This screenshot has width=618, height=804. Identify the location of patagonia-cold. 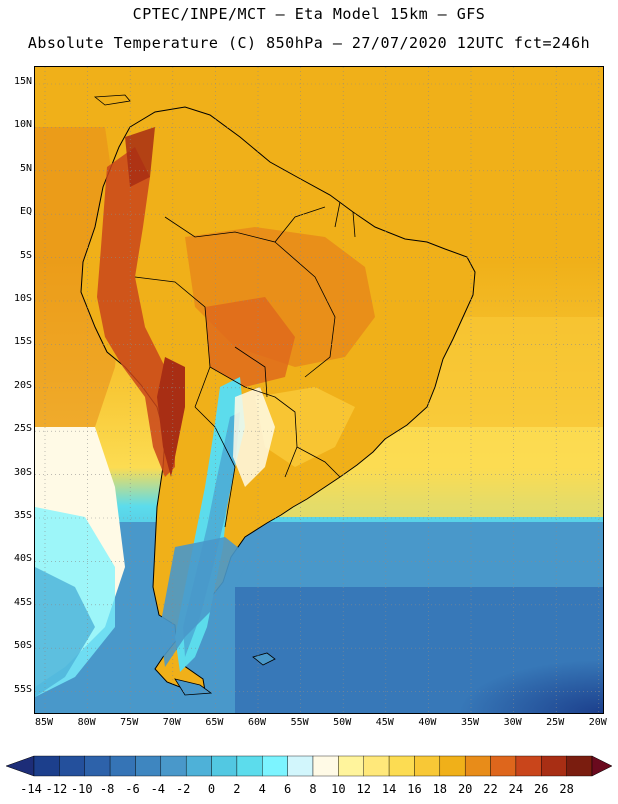
(205, 602).